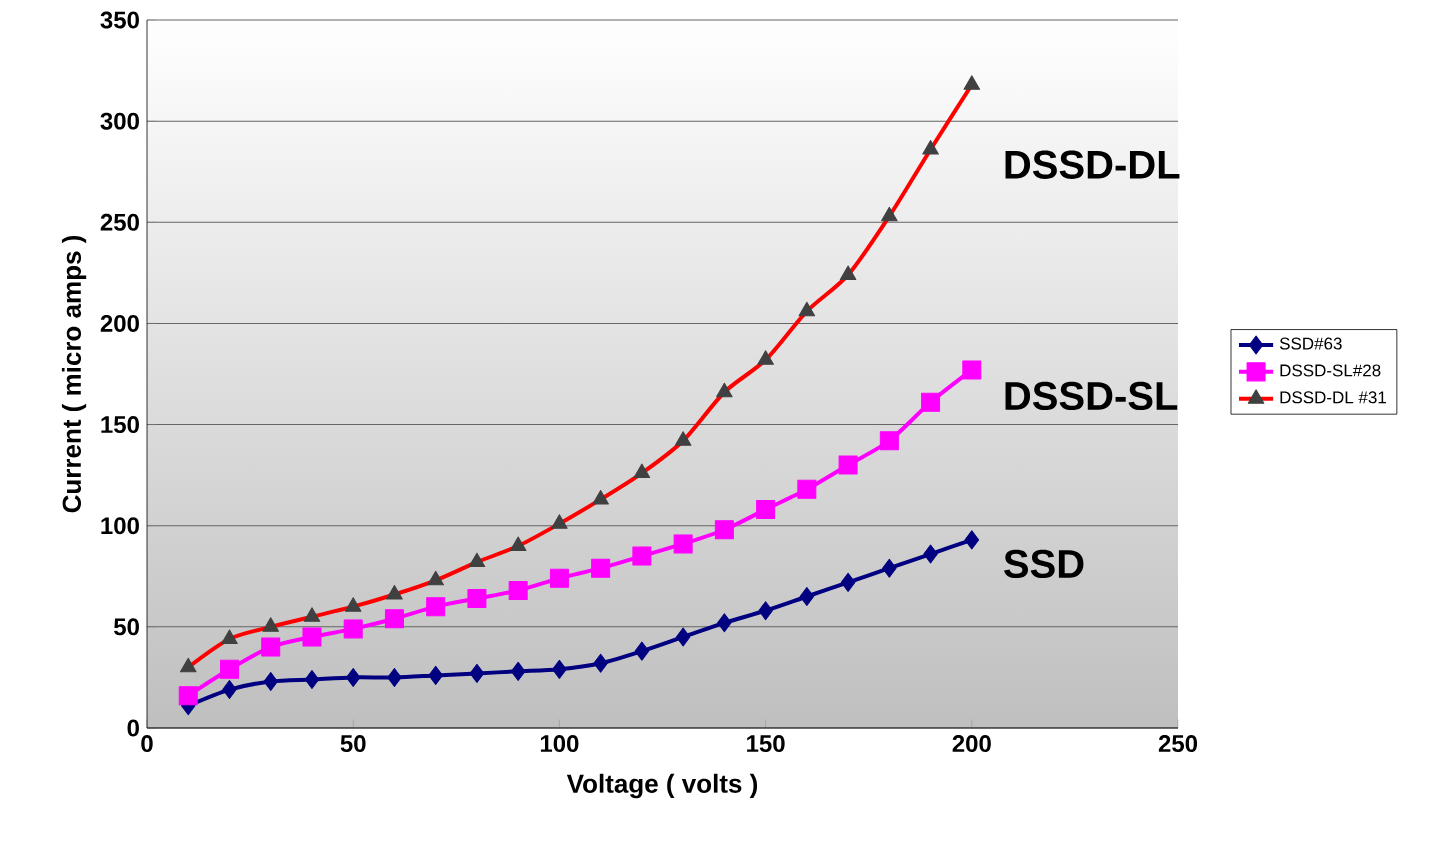  I want to click on annotation: DSSD-SL, so click(1091, 396).